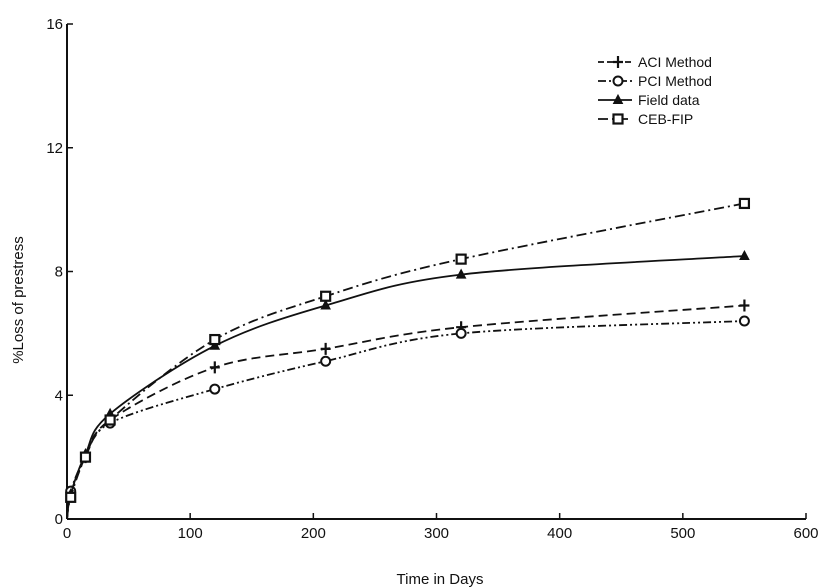  What do you see at coordinates (59, 272) in the screenshot?
I see `y-tick-label: 8` at bounding box center [59, 272].